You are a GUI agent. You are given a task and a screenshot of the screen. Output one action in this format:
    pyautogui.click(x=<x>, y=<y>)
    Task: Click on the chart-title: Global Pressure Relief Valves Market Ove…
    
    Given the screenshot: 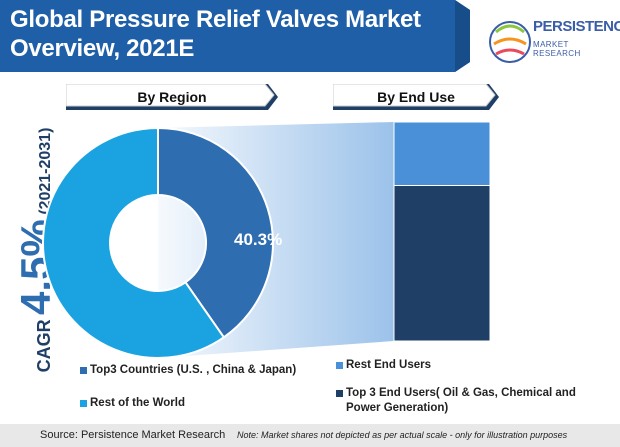 What is the action you would take?
    pyautogui.click(x=215, y=34)
    